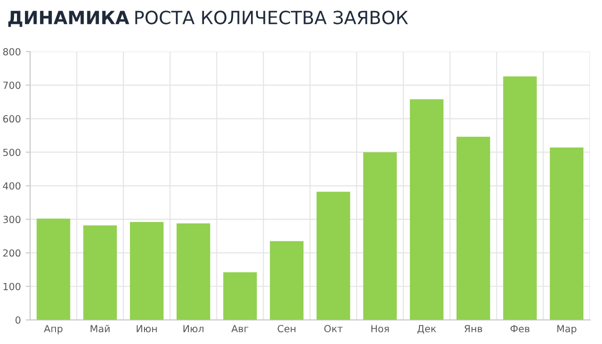  I want to click on y-tick-label: 800, so click(11, 52).